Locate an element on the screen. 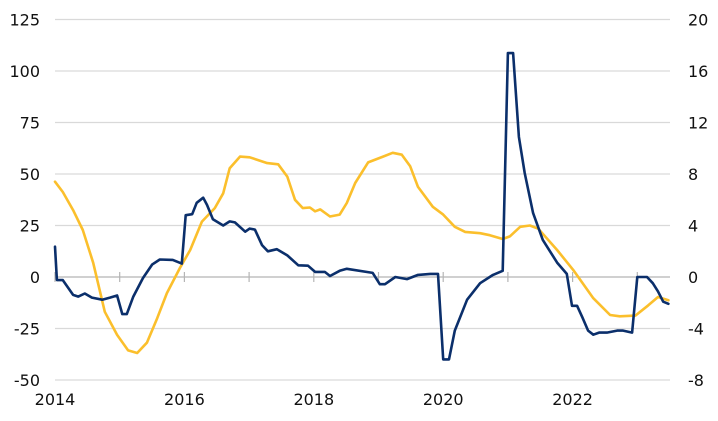 Image resolution: width=718 pixels, height=421 pixels. x-tick-label: 2022 is located at coordinates (572, 399).